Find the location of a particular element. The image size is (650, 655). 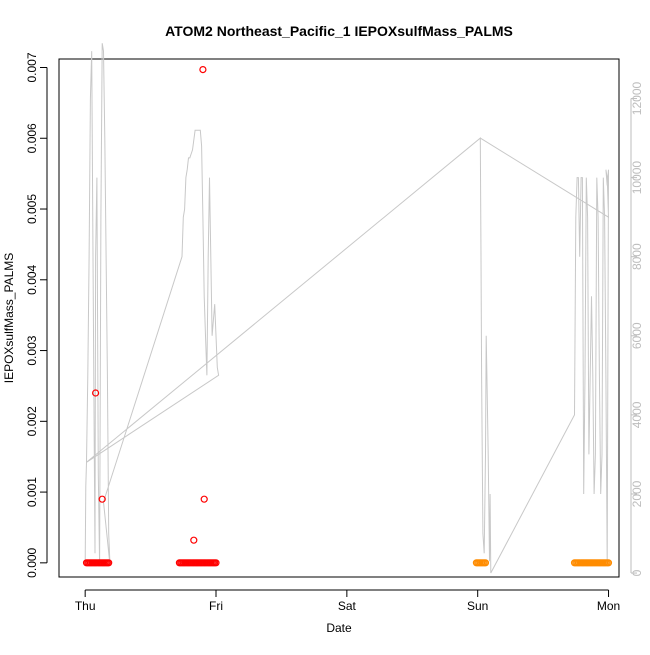

y-axis-label: IEPOXsulfMass_PALMS is located at coordinates (9, 318).